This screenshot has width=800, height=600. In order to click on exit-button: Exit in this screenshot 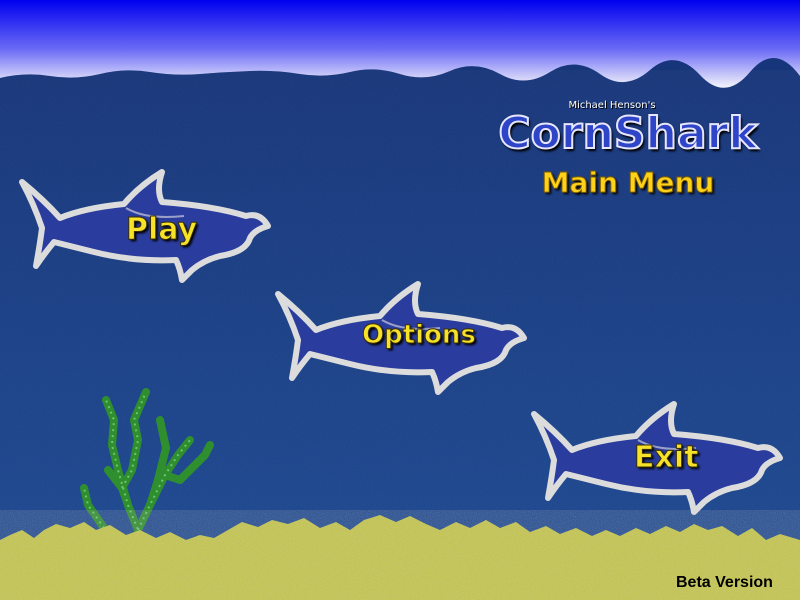, I will do `click(656, 460)`.